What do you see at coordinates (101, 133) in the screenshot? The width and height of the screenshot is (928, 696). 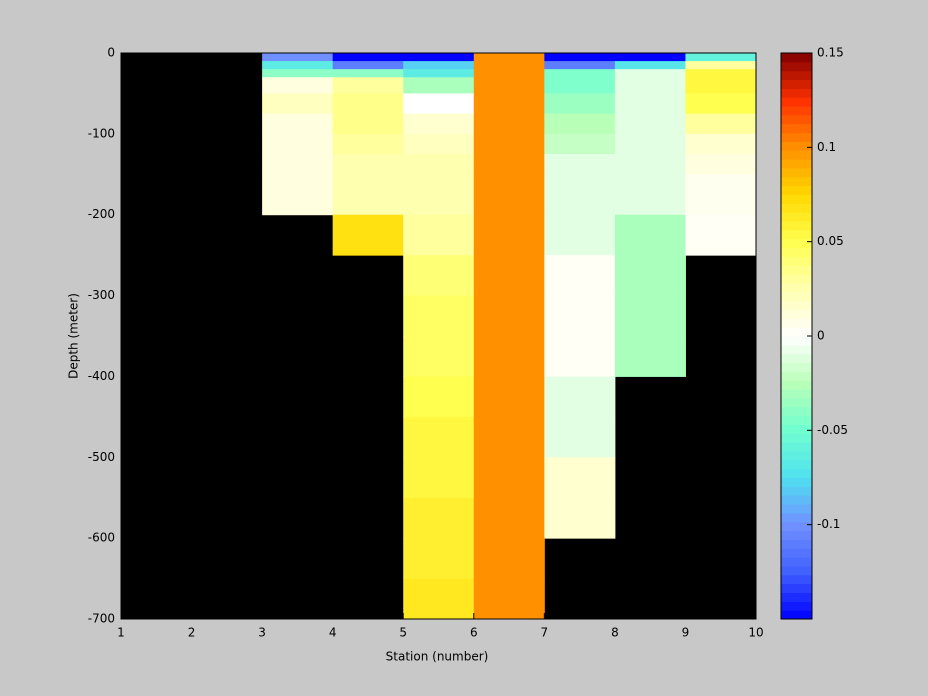 I see `y-tick-label: -100` at bounding box center [101, 133].